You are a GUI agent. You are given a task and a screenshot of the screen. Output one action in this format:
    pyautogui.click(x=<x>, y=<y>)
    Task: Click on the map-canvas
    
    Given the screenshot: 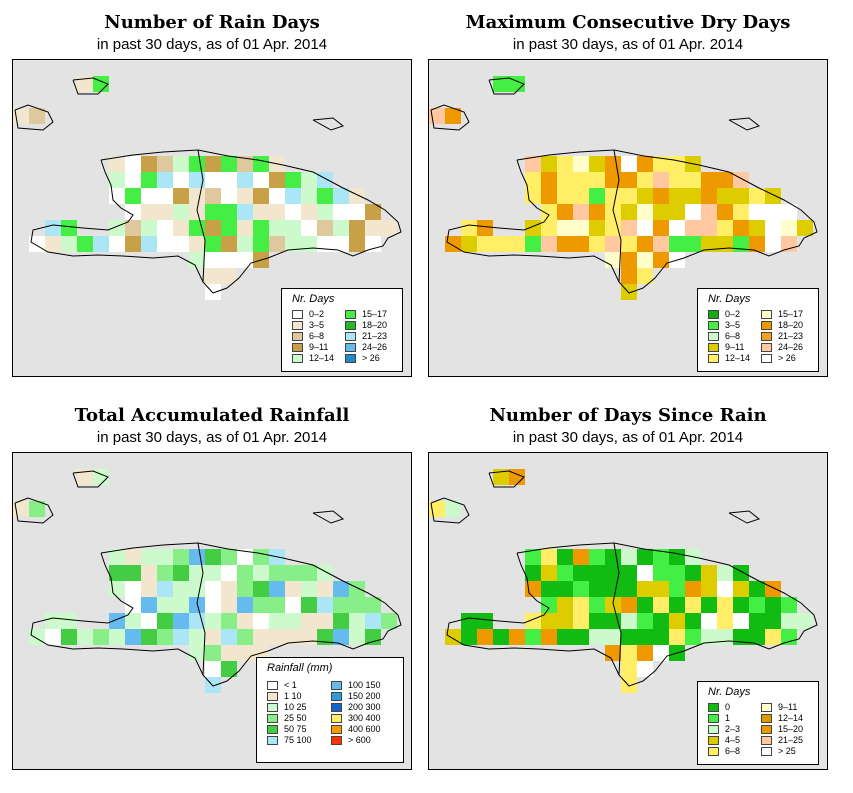 What is the action you would take?
    pyautogui.click(x=207, y=581)
    